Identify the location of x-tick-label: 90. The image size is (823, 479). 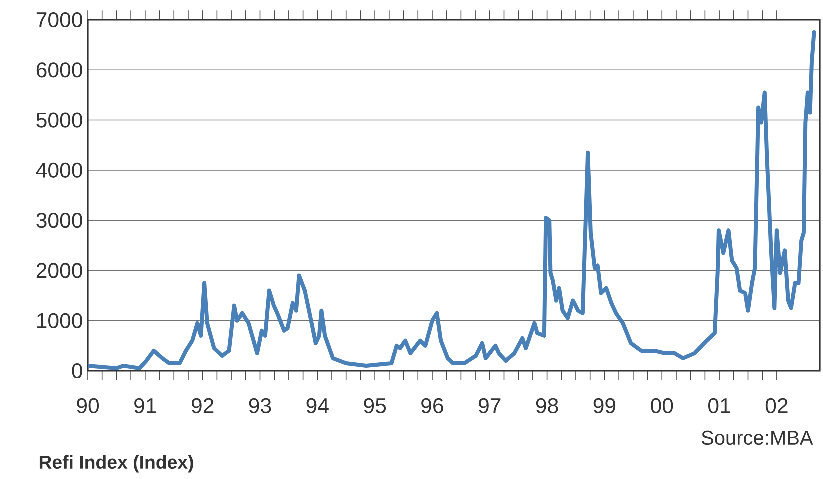
(88, 406).